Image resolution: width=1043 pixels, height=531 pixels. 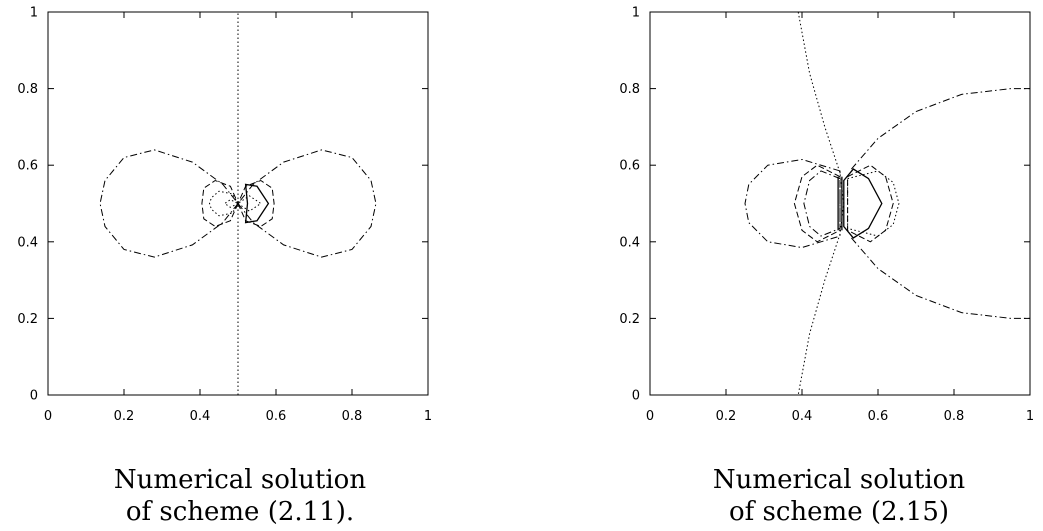 I want to click on right-caption: Numerical solution of scheme (2.15), so click(x=839, y=496).